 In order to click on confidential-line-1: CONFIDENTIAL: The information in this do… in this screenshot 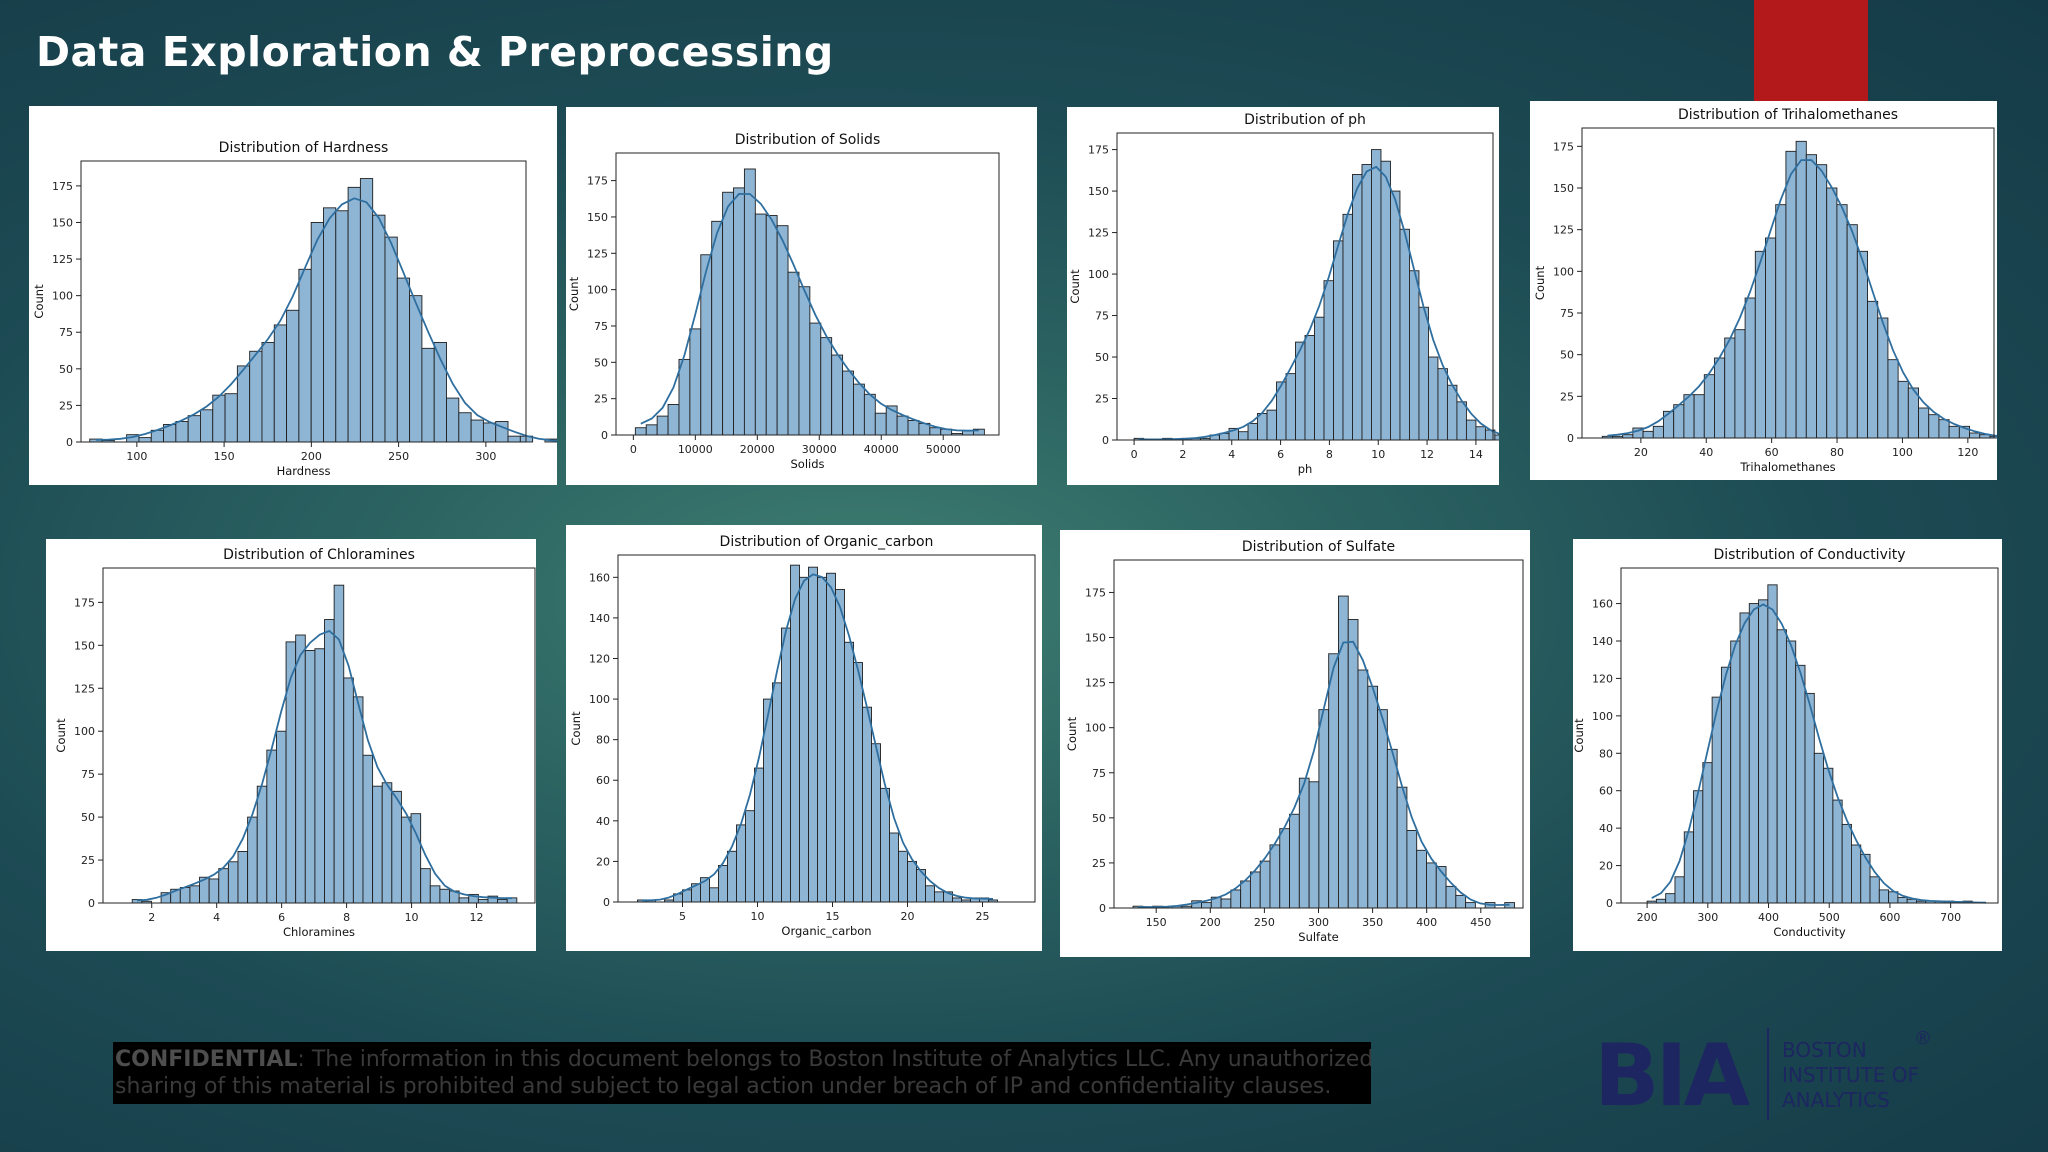, I will do `click(743, 1059)`.